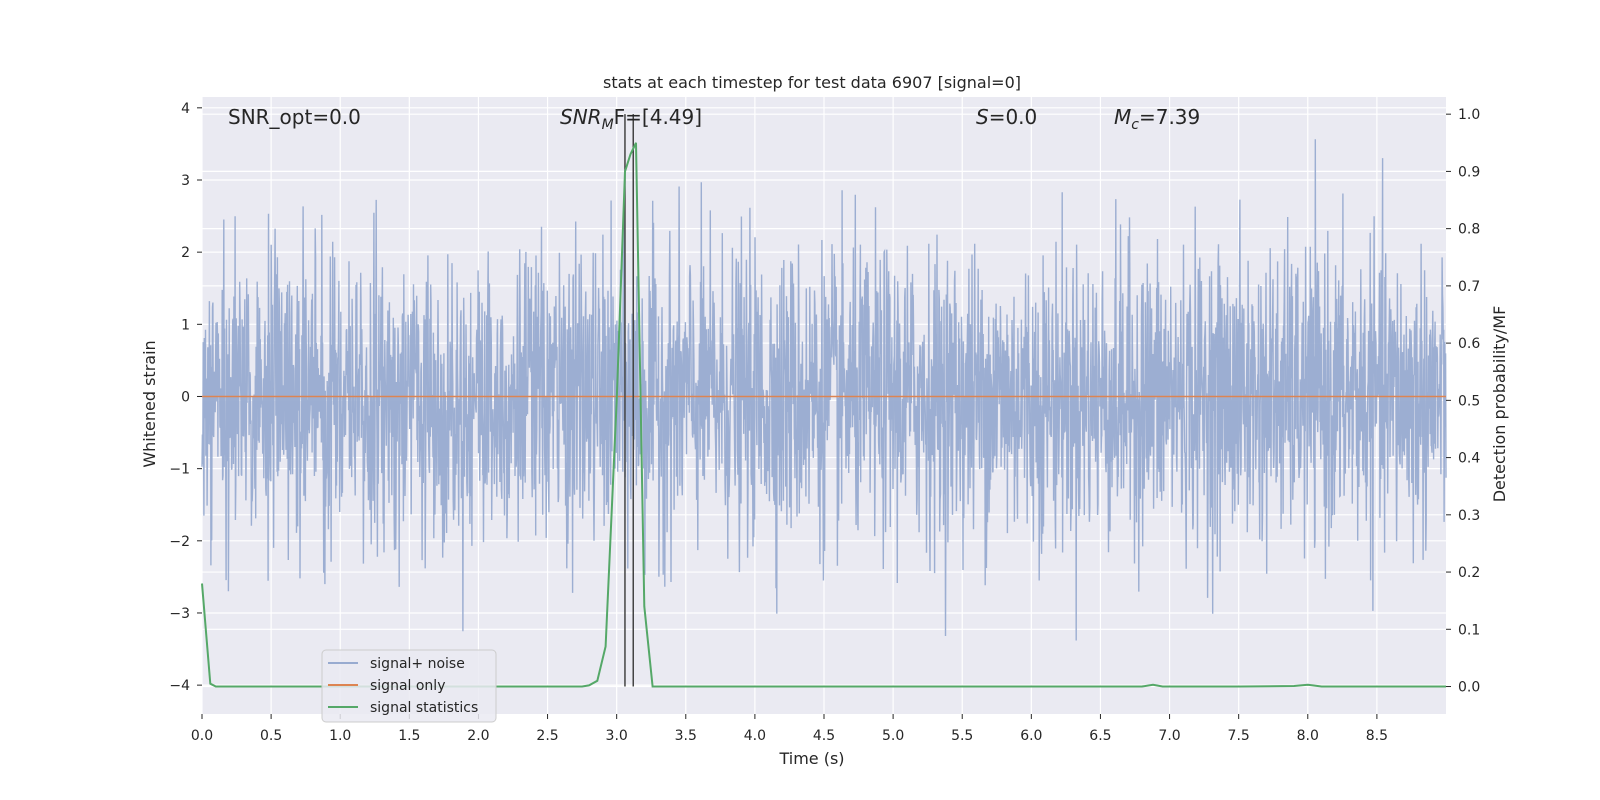 Image resolution: width=1600 pixels, height=800 pixels. Describe the element at coordinates (1135, 125) in the screenshot. I see `annotation-mc-sub: c` at that location.